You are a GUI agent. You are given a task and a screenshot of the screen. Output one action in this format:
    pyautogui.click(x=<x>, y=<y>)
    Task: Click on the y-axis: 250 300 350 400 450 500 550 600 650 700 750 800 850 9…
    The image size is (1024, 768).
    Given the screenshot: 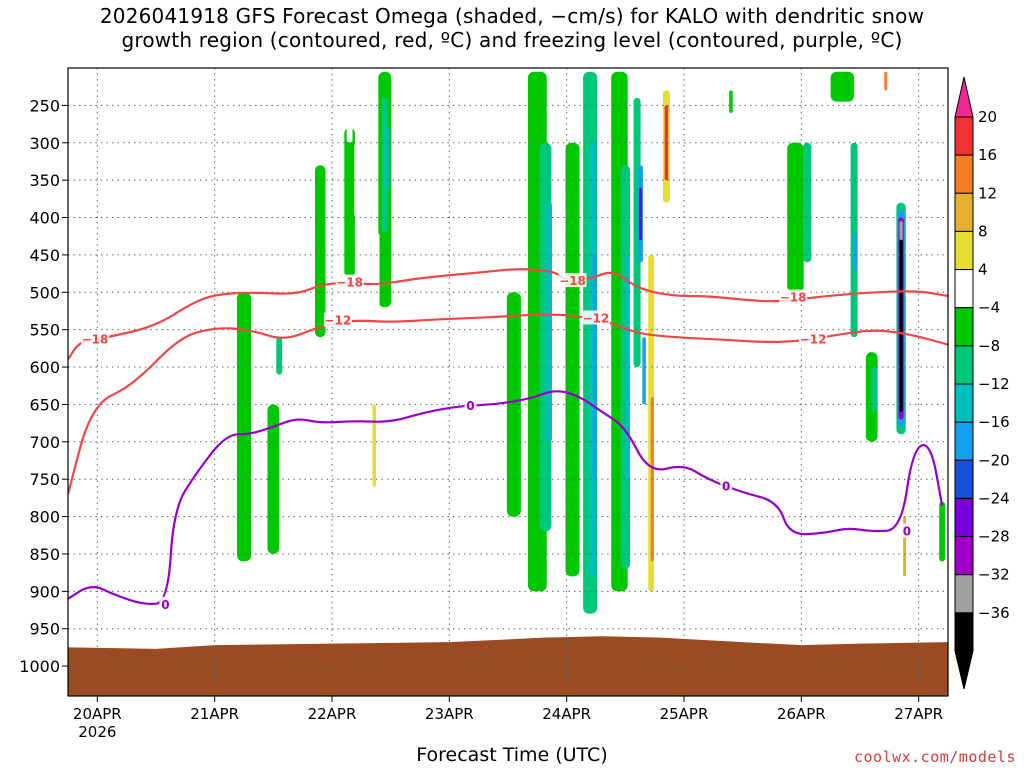 What is the action you would take?
    pyautogui.click(x=43, y=386)
    